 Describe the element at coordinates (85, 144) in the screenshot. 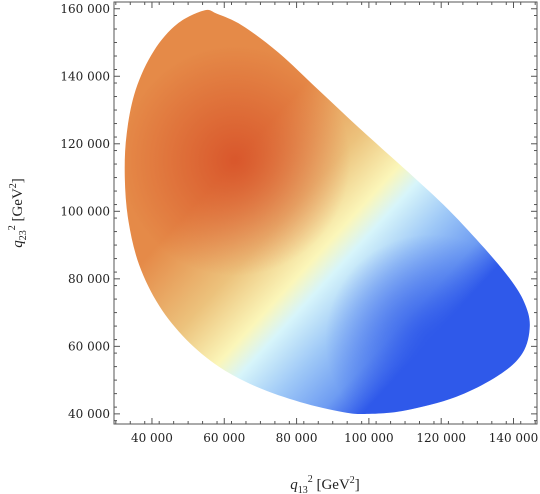

I see `y-tick-label: 120 000` at that location.